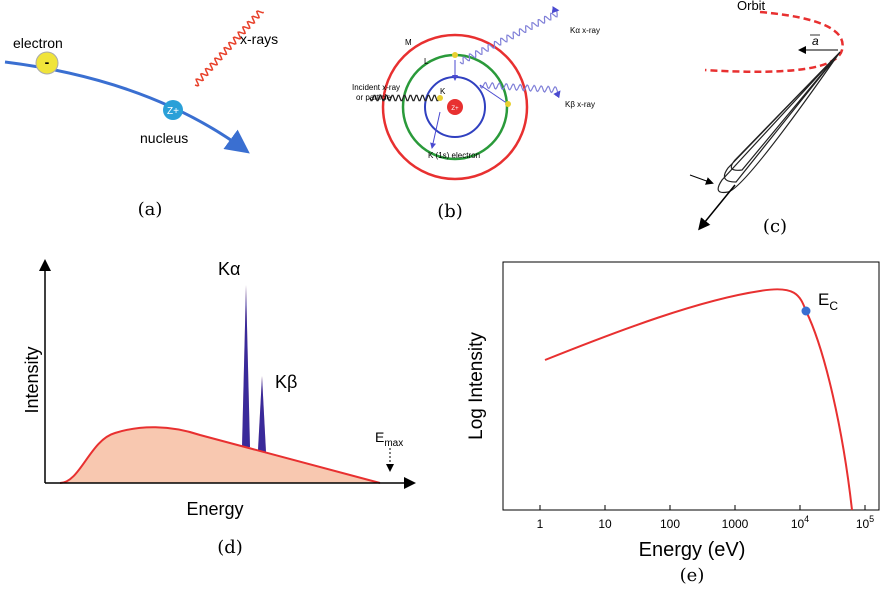 This screenshot has width=887, height=589. What do you see at coordinates (585, 30) in the screenshot?
I see `k-alpha-label: Kα x-ray` at bounding box center [585, 30].